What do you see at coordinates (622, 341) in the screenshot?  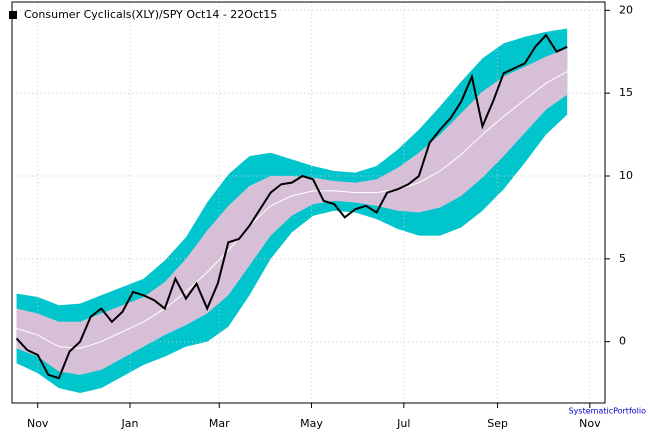 I see `y-tick-label: 0` at bounding box center [622, 341].